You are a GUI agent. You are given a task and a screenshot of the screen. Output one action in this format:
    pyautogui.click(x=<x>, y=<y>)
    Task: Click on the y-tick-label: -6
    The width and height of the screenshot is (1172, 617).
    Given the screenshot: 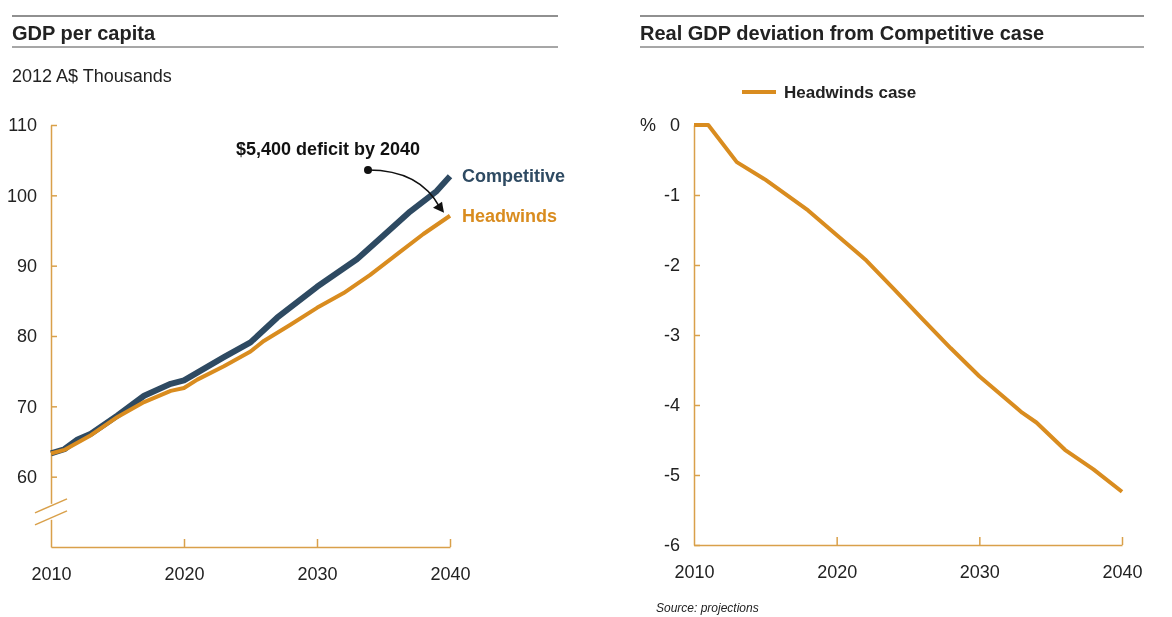 What is the action you would take?
    pyautogui.click(x=671, y=545)
    